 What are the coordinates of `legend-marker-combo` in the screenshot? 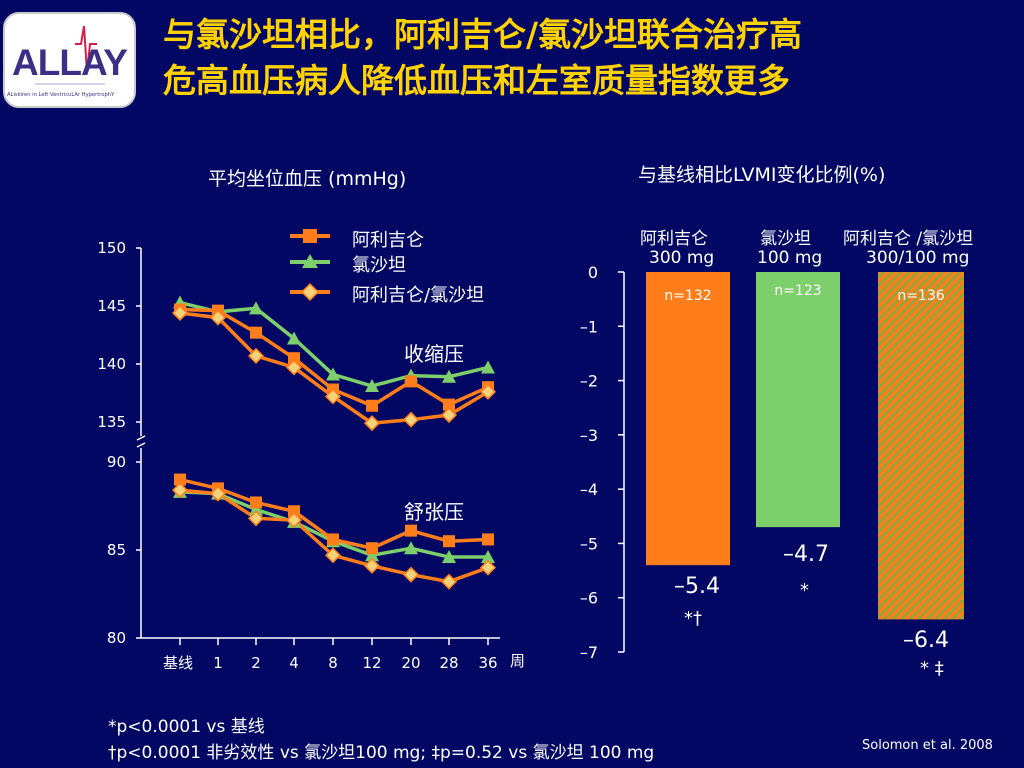 It's located at (310, 292).